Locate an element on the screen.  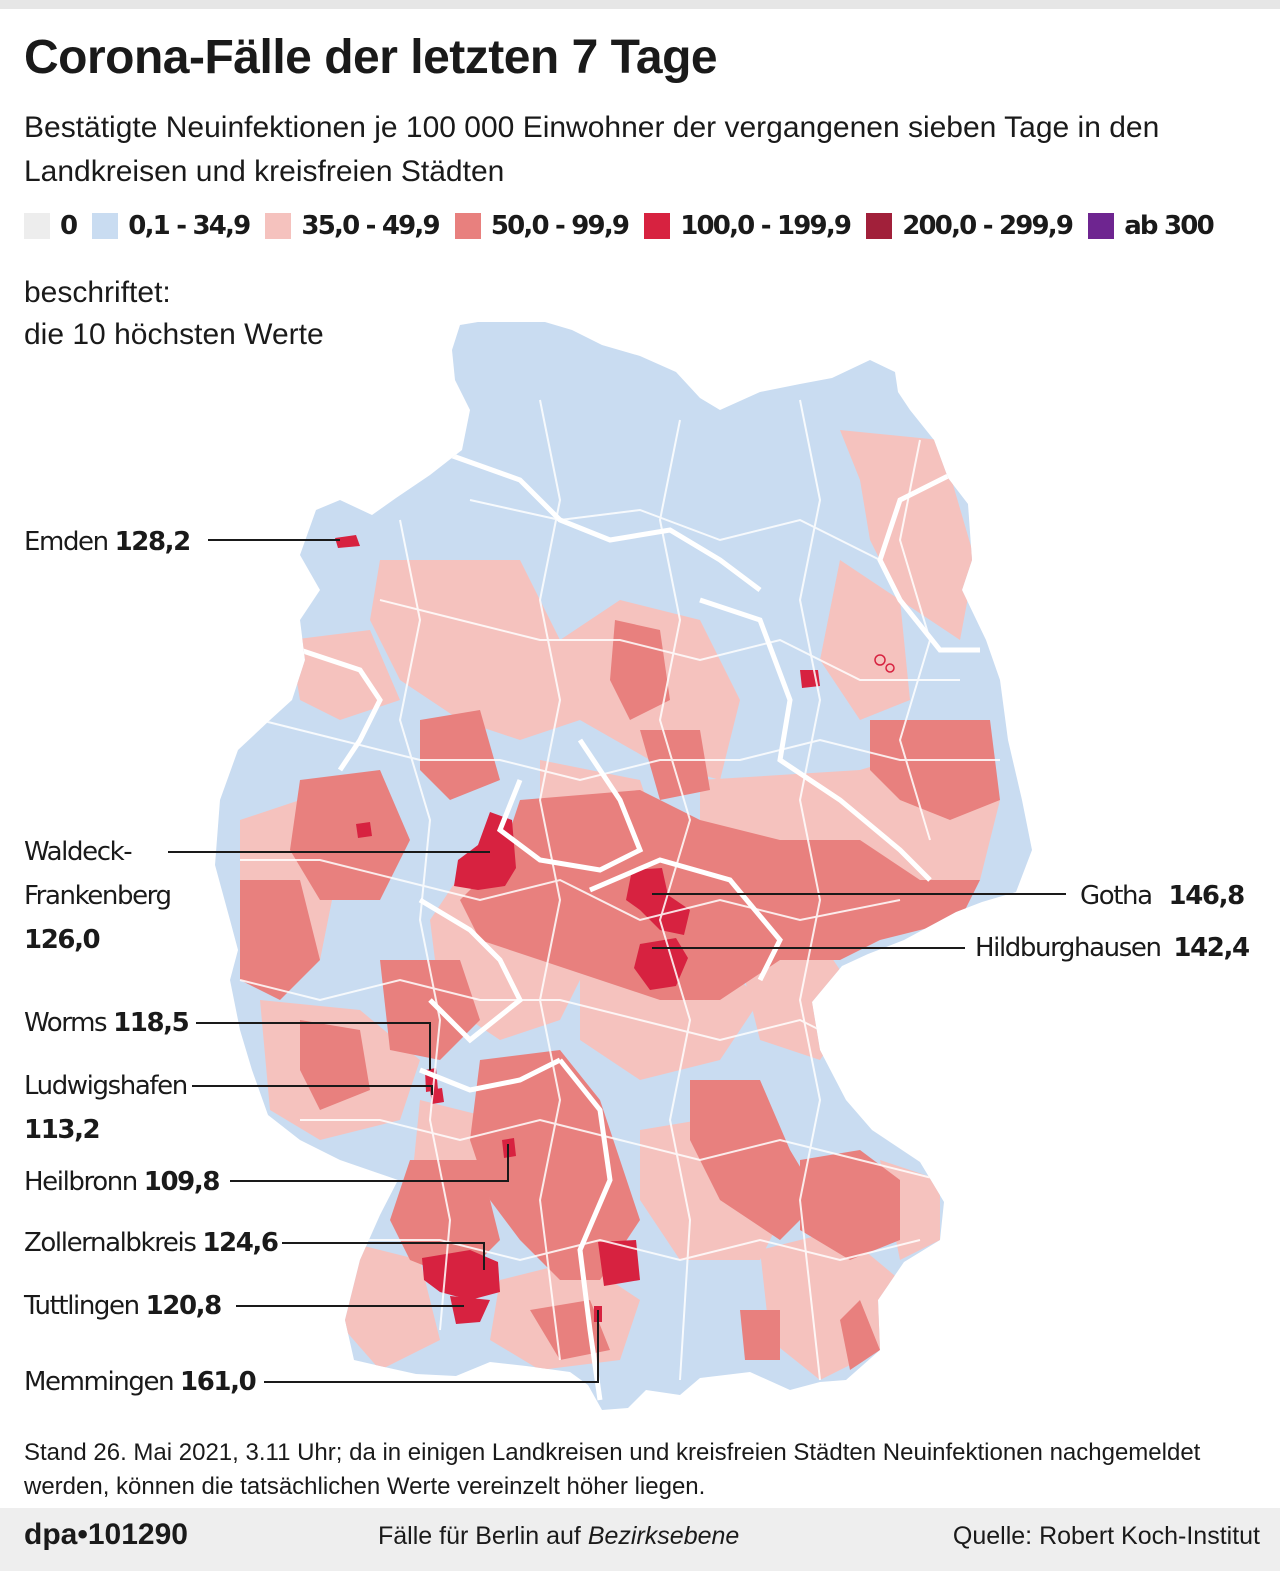
label-tuttlingen: Tuttlingen 120,8 is located at coordinates (123, 1306).